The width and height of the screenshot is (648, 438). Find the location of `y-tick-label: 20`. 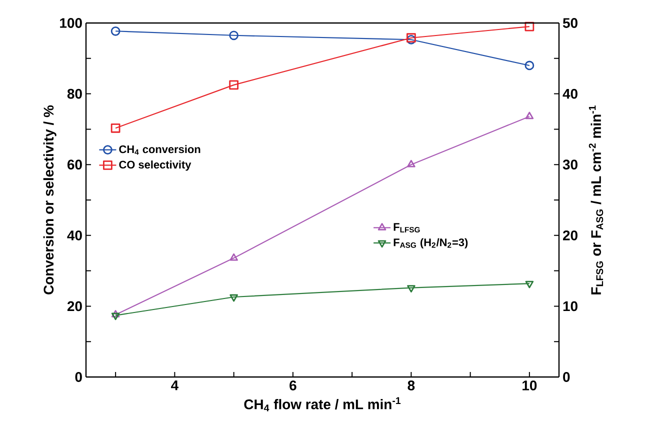

y-tick-label: 20 is located at coordinates (74, 306).